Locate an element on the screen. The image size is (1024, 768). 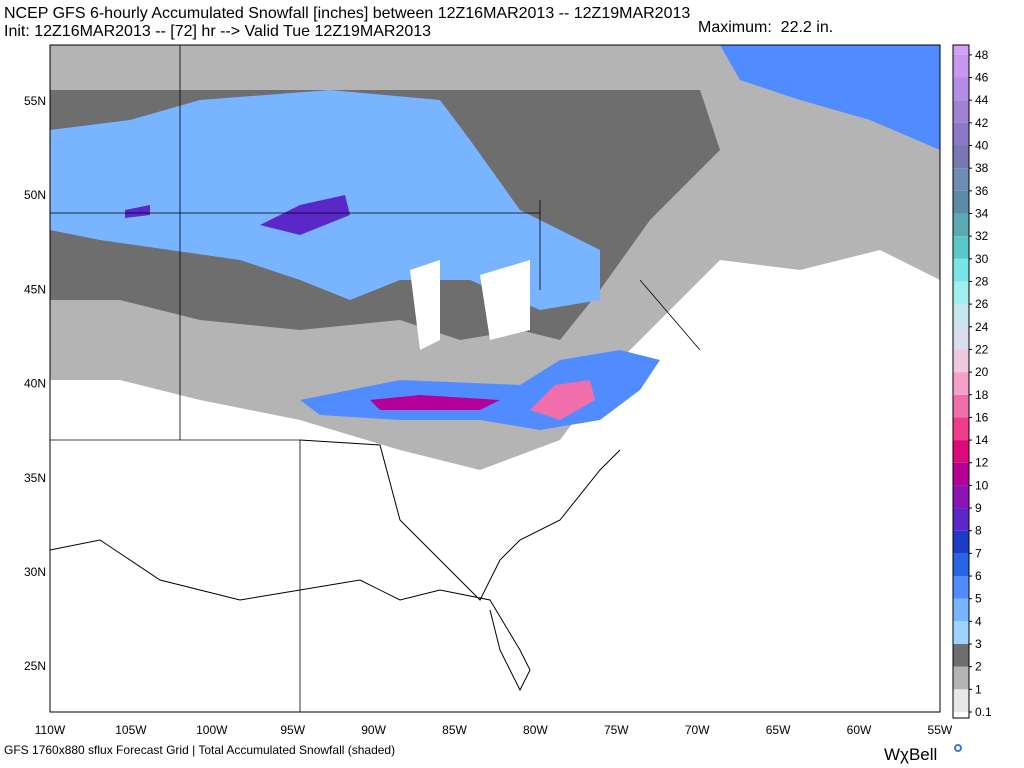
lon-label: 105W is located at coordinates (131, 730).